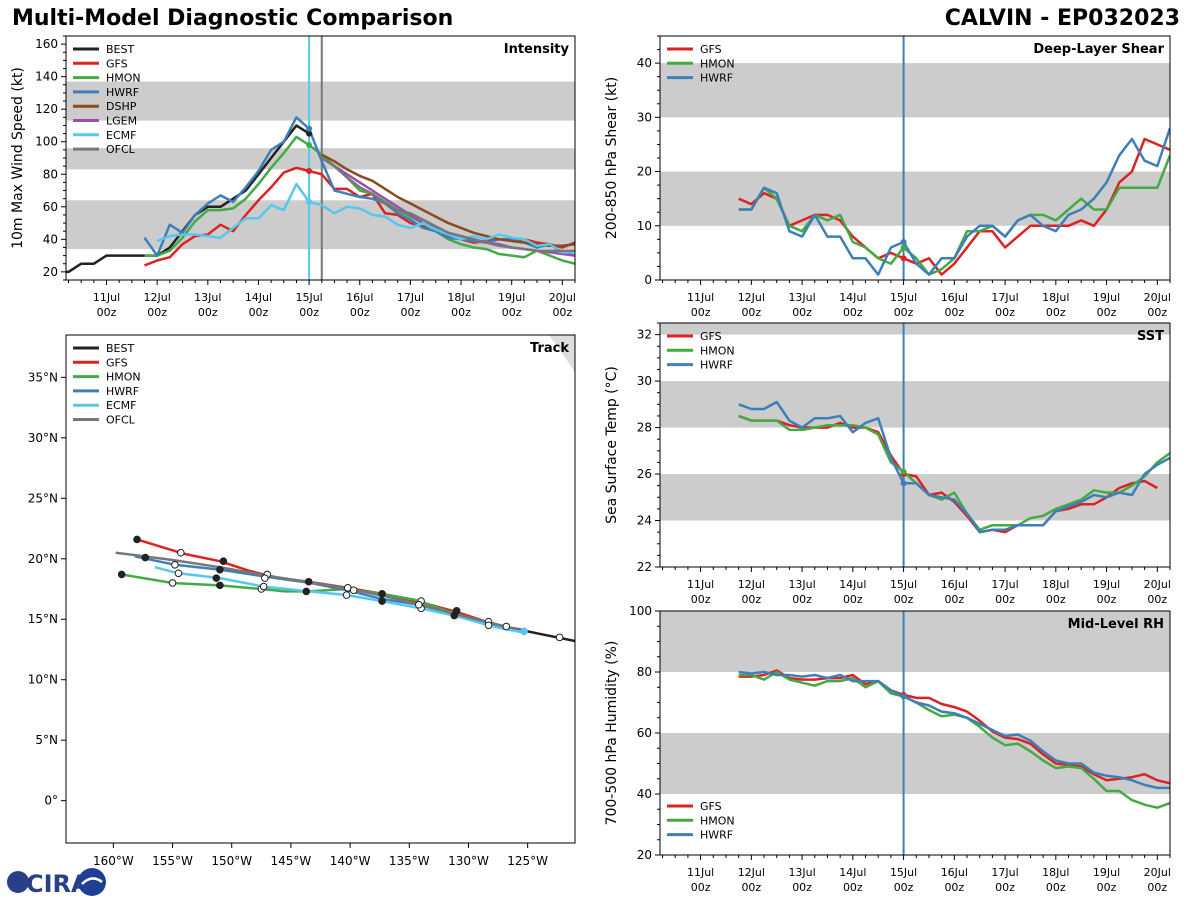 Image resolution: width=1200 pixels, height=900 pixels. Describe the element at coordinates (345, 489) in the screenshot. I see `track-plot-area` at that location.